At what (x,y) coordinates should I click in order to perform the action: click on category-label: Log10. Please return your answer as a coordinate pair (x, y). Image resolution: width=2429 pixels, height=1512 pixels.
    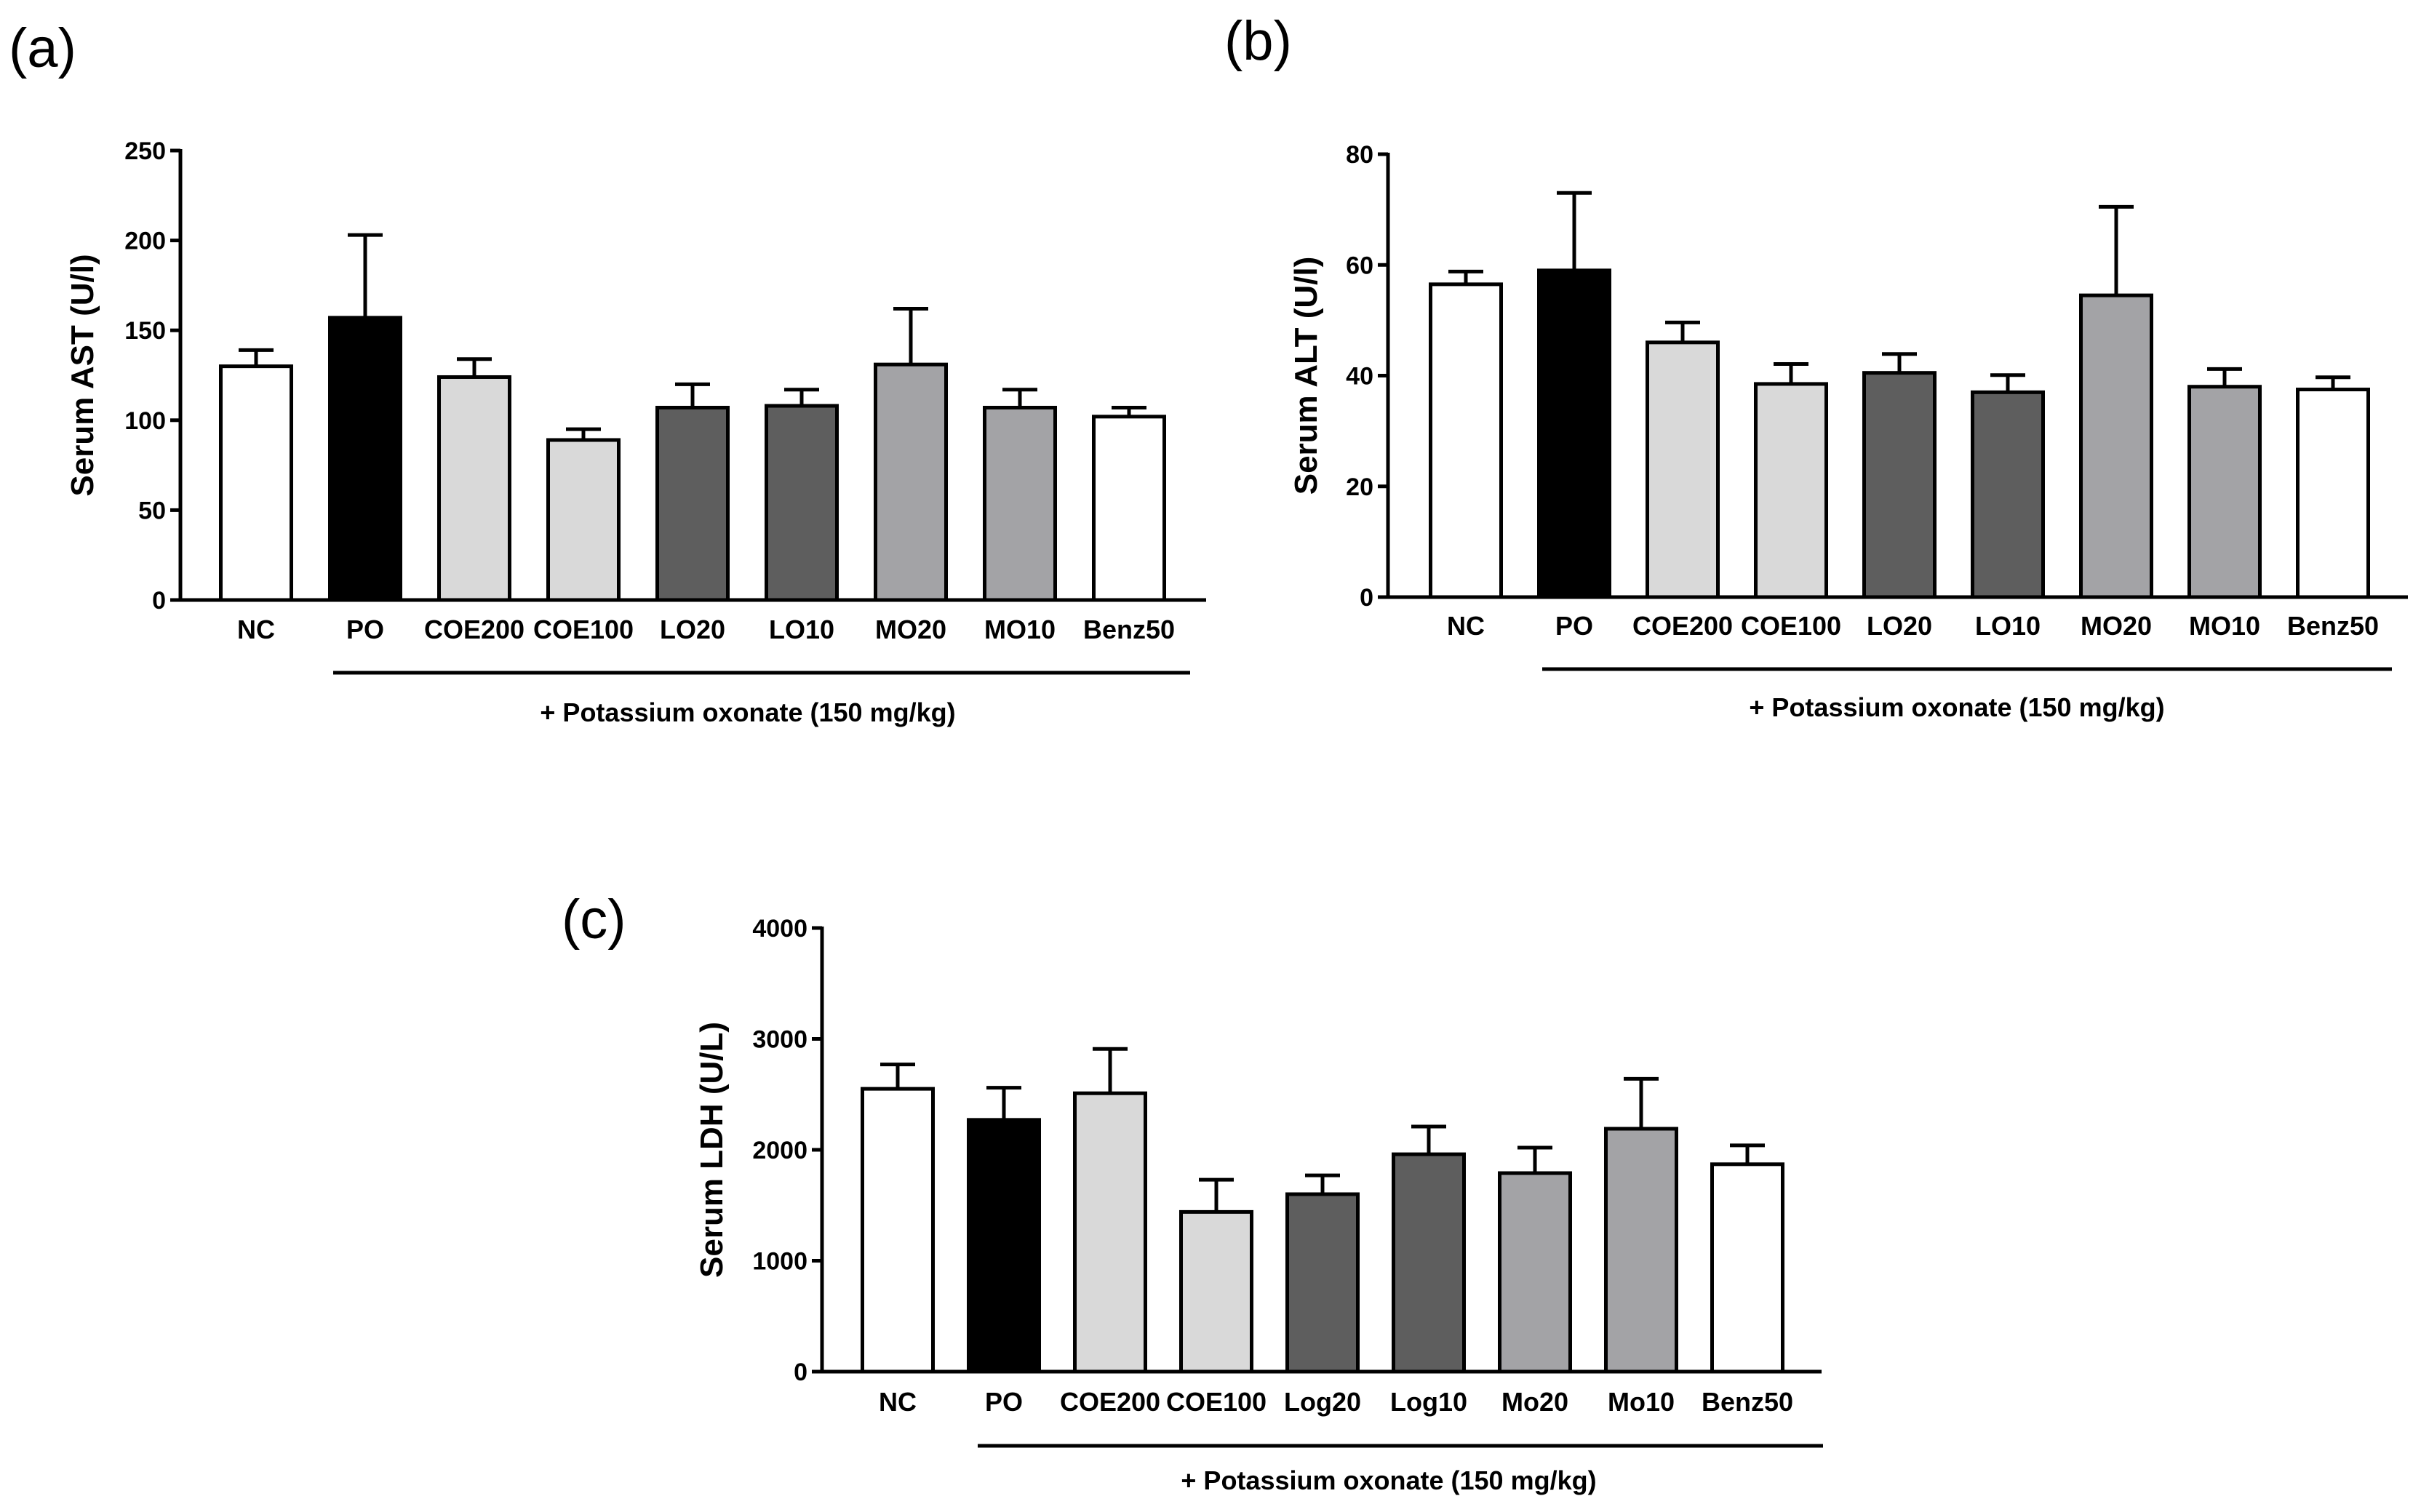
    Looking at the image, I should click on (1428, 1402).